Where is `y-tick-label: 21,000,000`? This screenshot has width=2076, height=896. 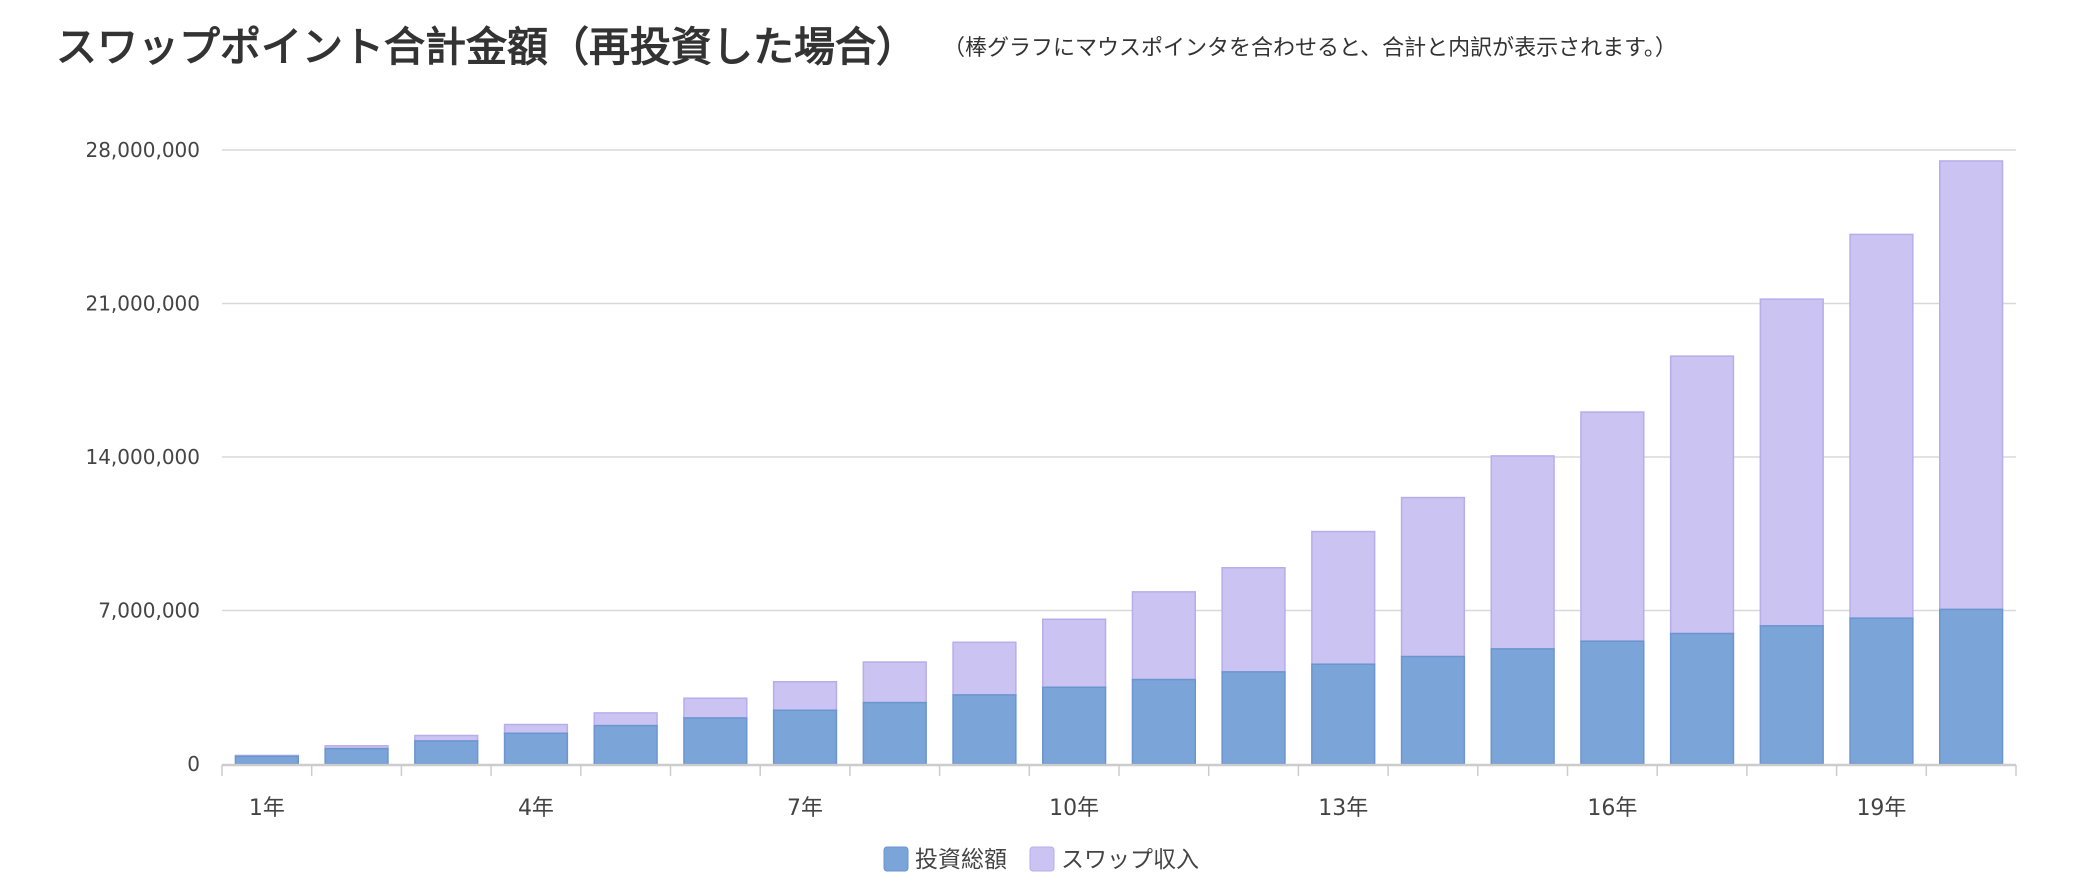
y-tick-label: 21,000,000 is located at coordinates (142, 304).